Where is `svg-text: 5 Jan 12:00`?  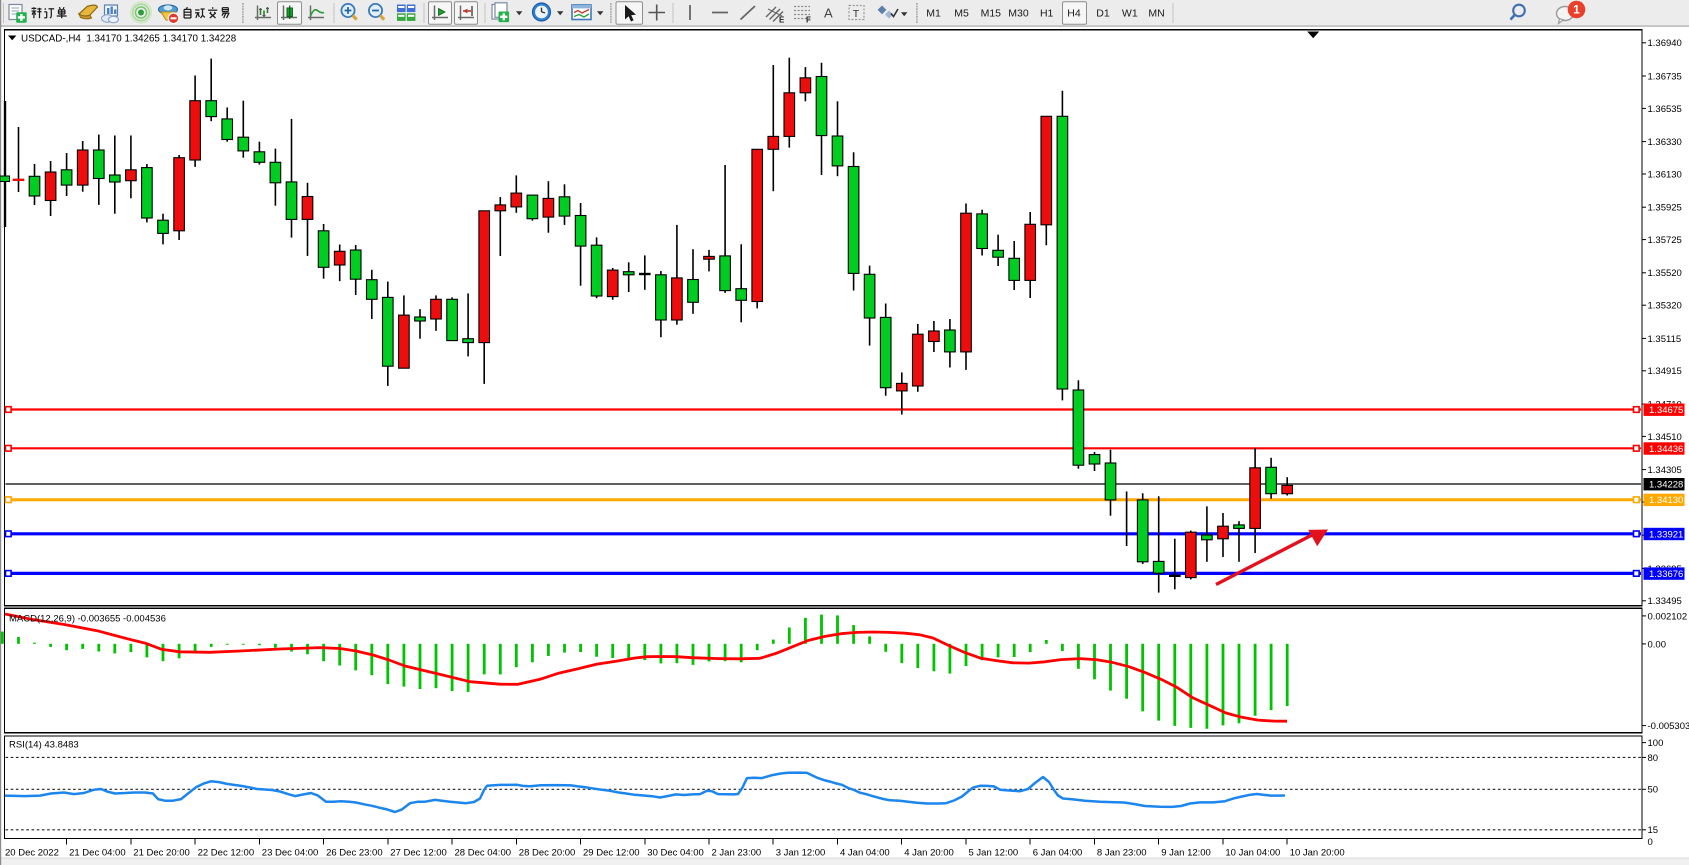 svg-text: 5 Jan 12:00 is located at coordinates (994, 853).